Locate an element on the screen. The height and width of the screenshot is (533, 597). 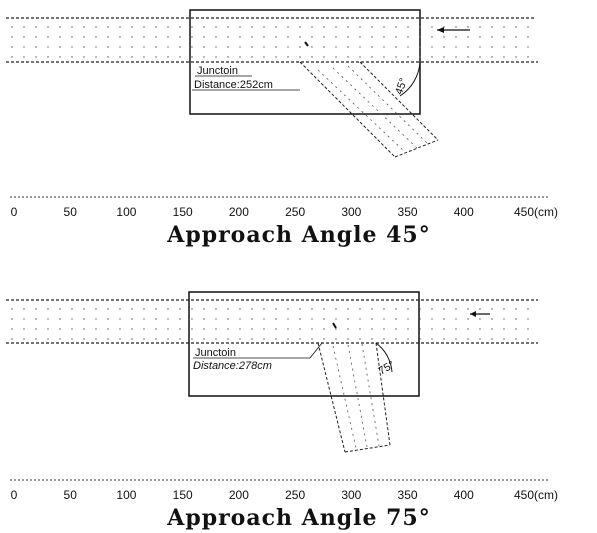
axis-tick-label: 250 is located at coordinates (295, 212).